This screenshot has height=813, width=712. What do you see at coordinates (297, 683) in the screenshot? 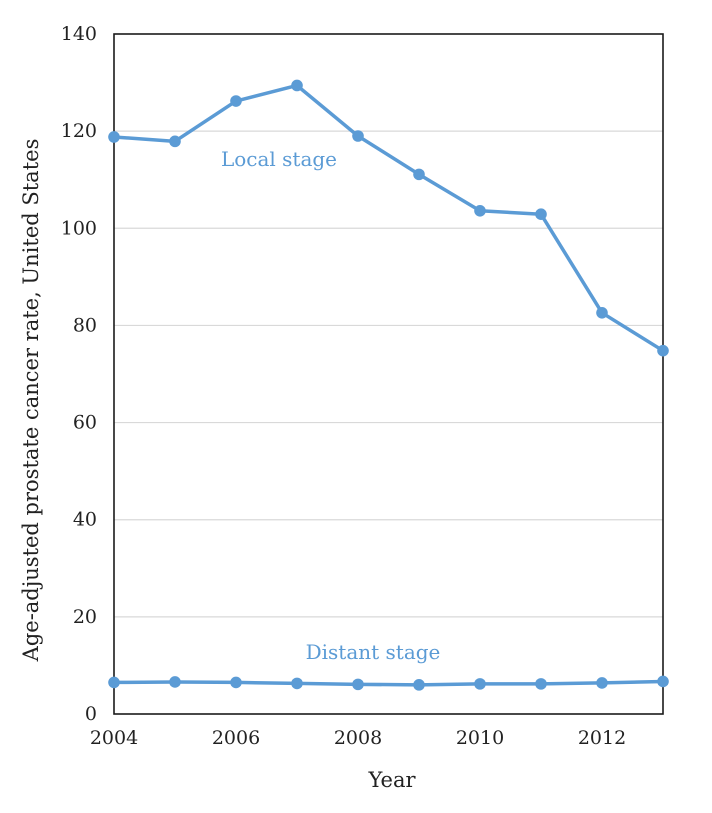
I see `data-point-distant-stage-2007` at bounding box center [297, 683].